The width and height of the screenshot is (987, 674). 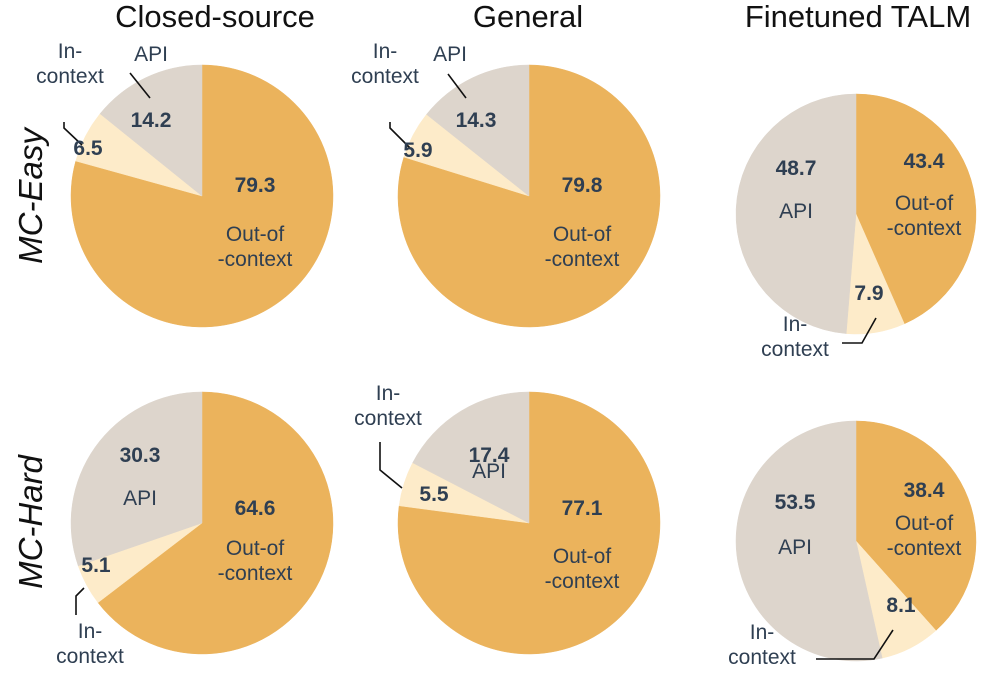 What do you see at coordinates (96, 565) in the screenshot?
I see `value-label-in-context: 5.1` at bounding box center [96, 565].